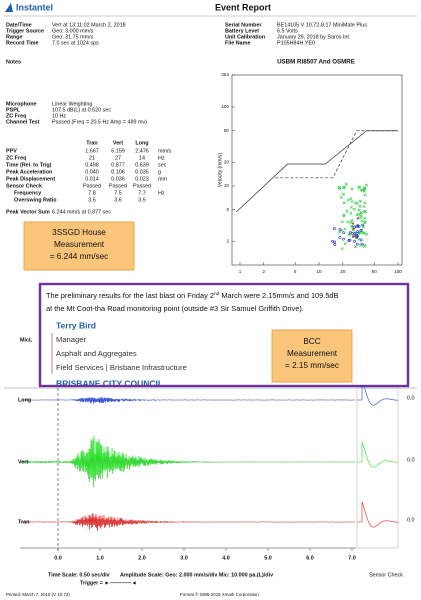  Describe the element at coordinates (118, 143) in the screenshot. I see `column-header: Vert` at that location.